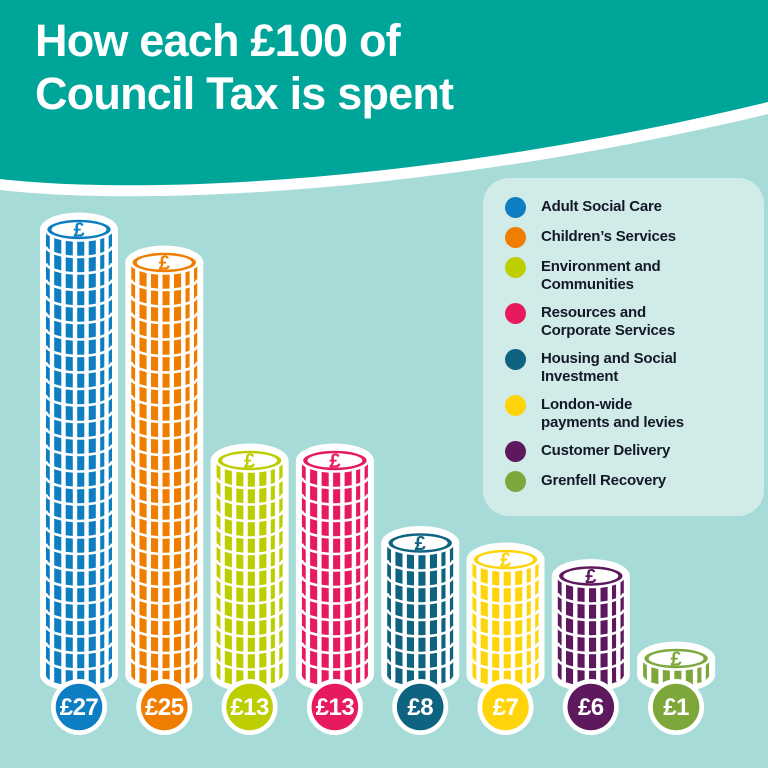 Image resolution: width=768 pixels, height=768 pixels. I want to click on badge-label: £13, so click(335, 707).